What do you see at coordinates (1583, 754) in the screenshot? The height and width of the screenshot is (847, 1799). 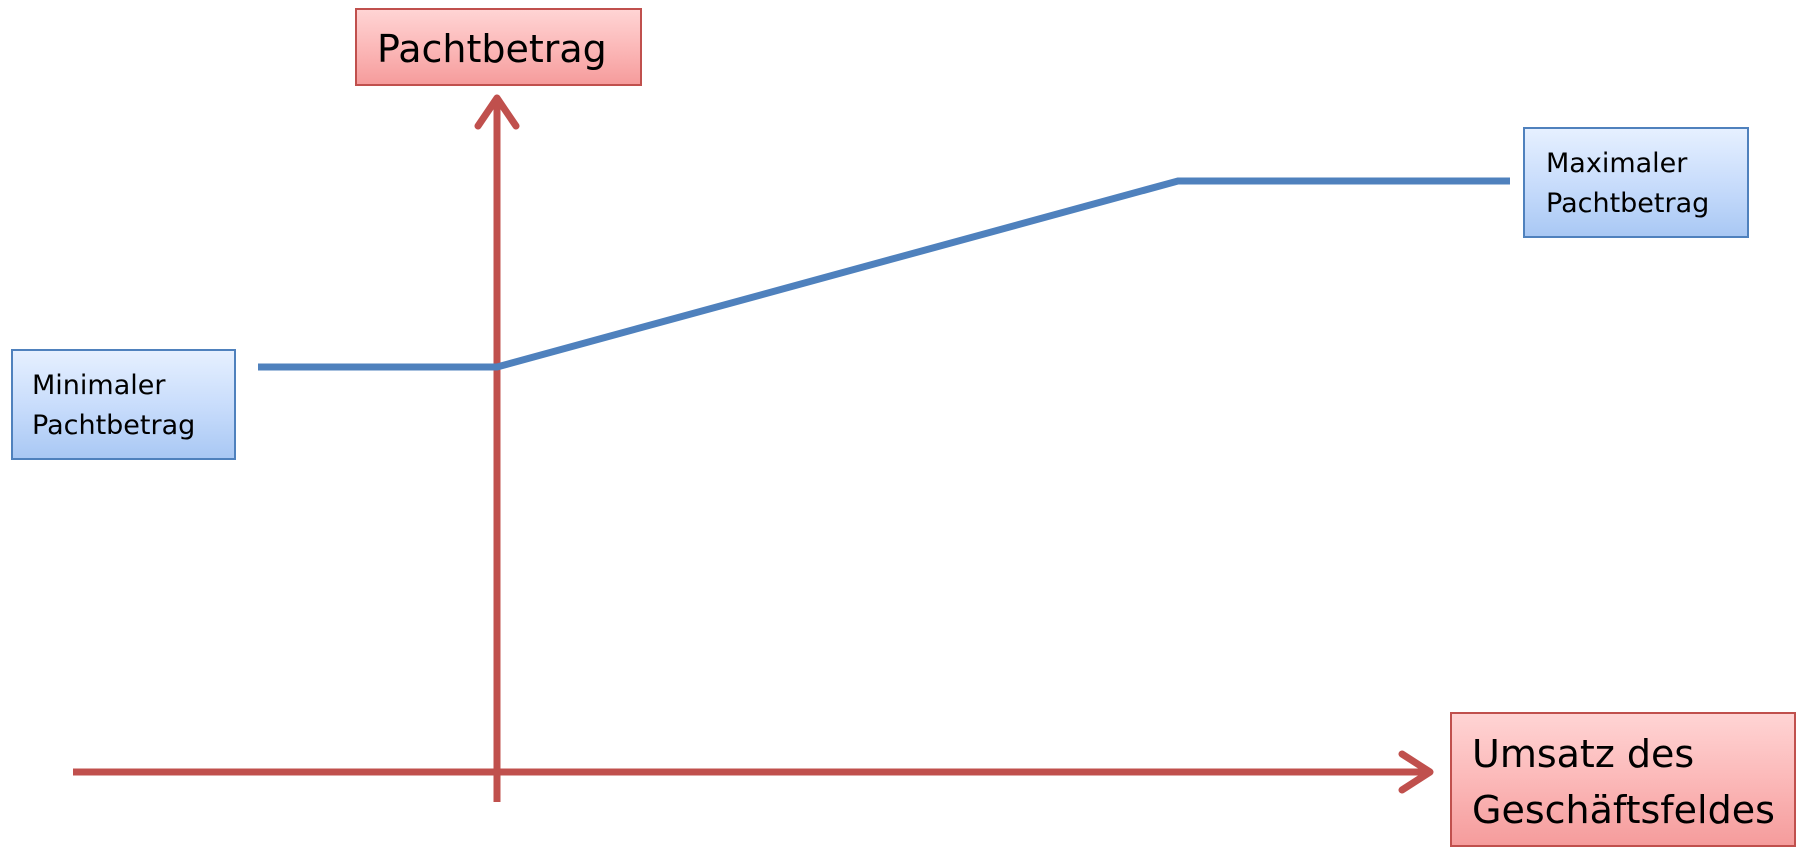 I see `x-axis-label-line1: Umsatz des` at bounding box center [1583, 754].